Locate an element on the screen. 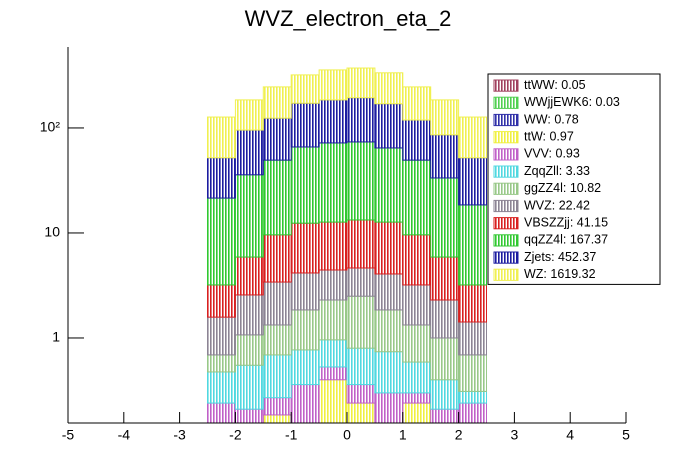 This screenshot has width=696, height=472. x-tick-label: 3 is located at coordinates (515, 435).